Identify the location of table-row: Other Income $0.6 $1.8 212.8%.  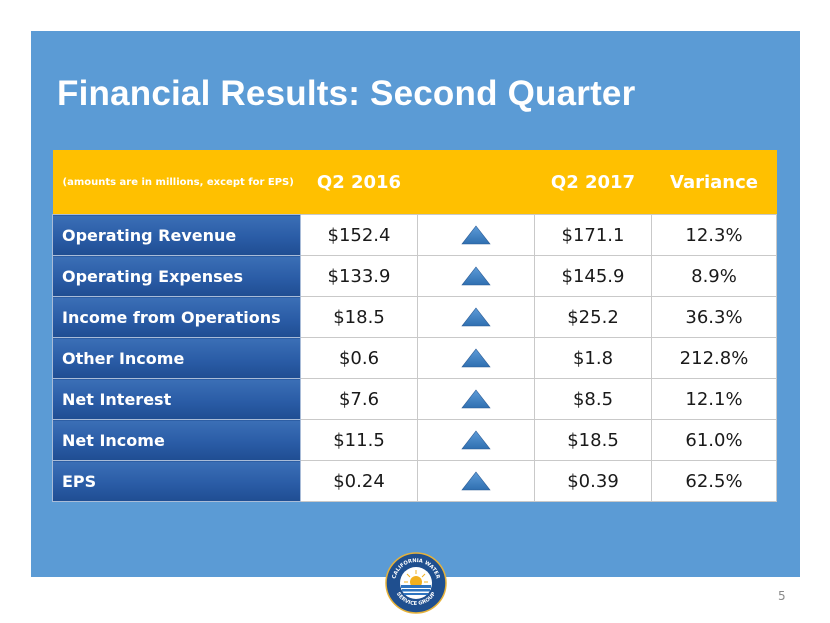
(414, 358).